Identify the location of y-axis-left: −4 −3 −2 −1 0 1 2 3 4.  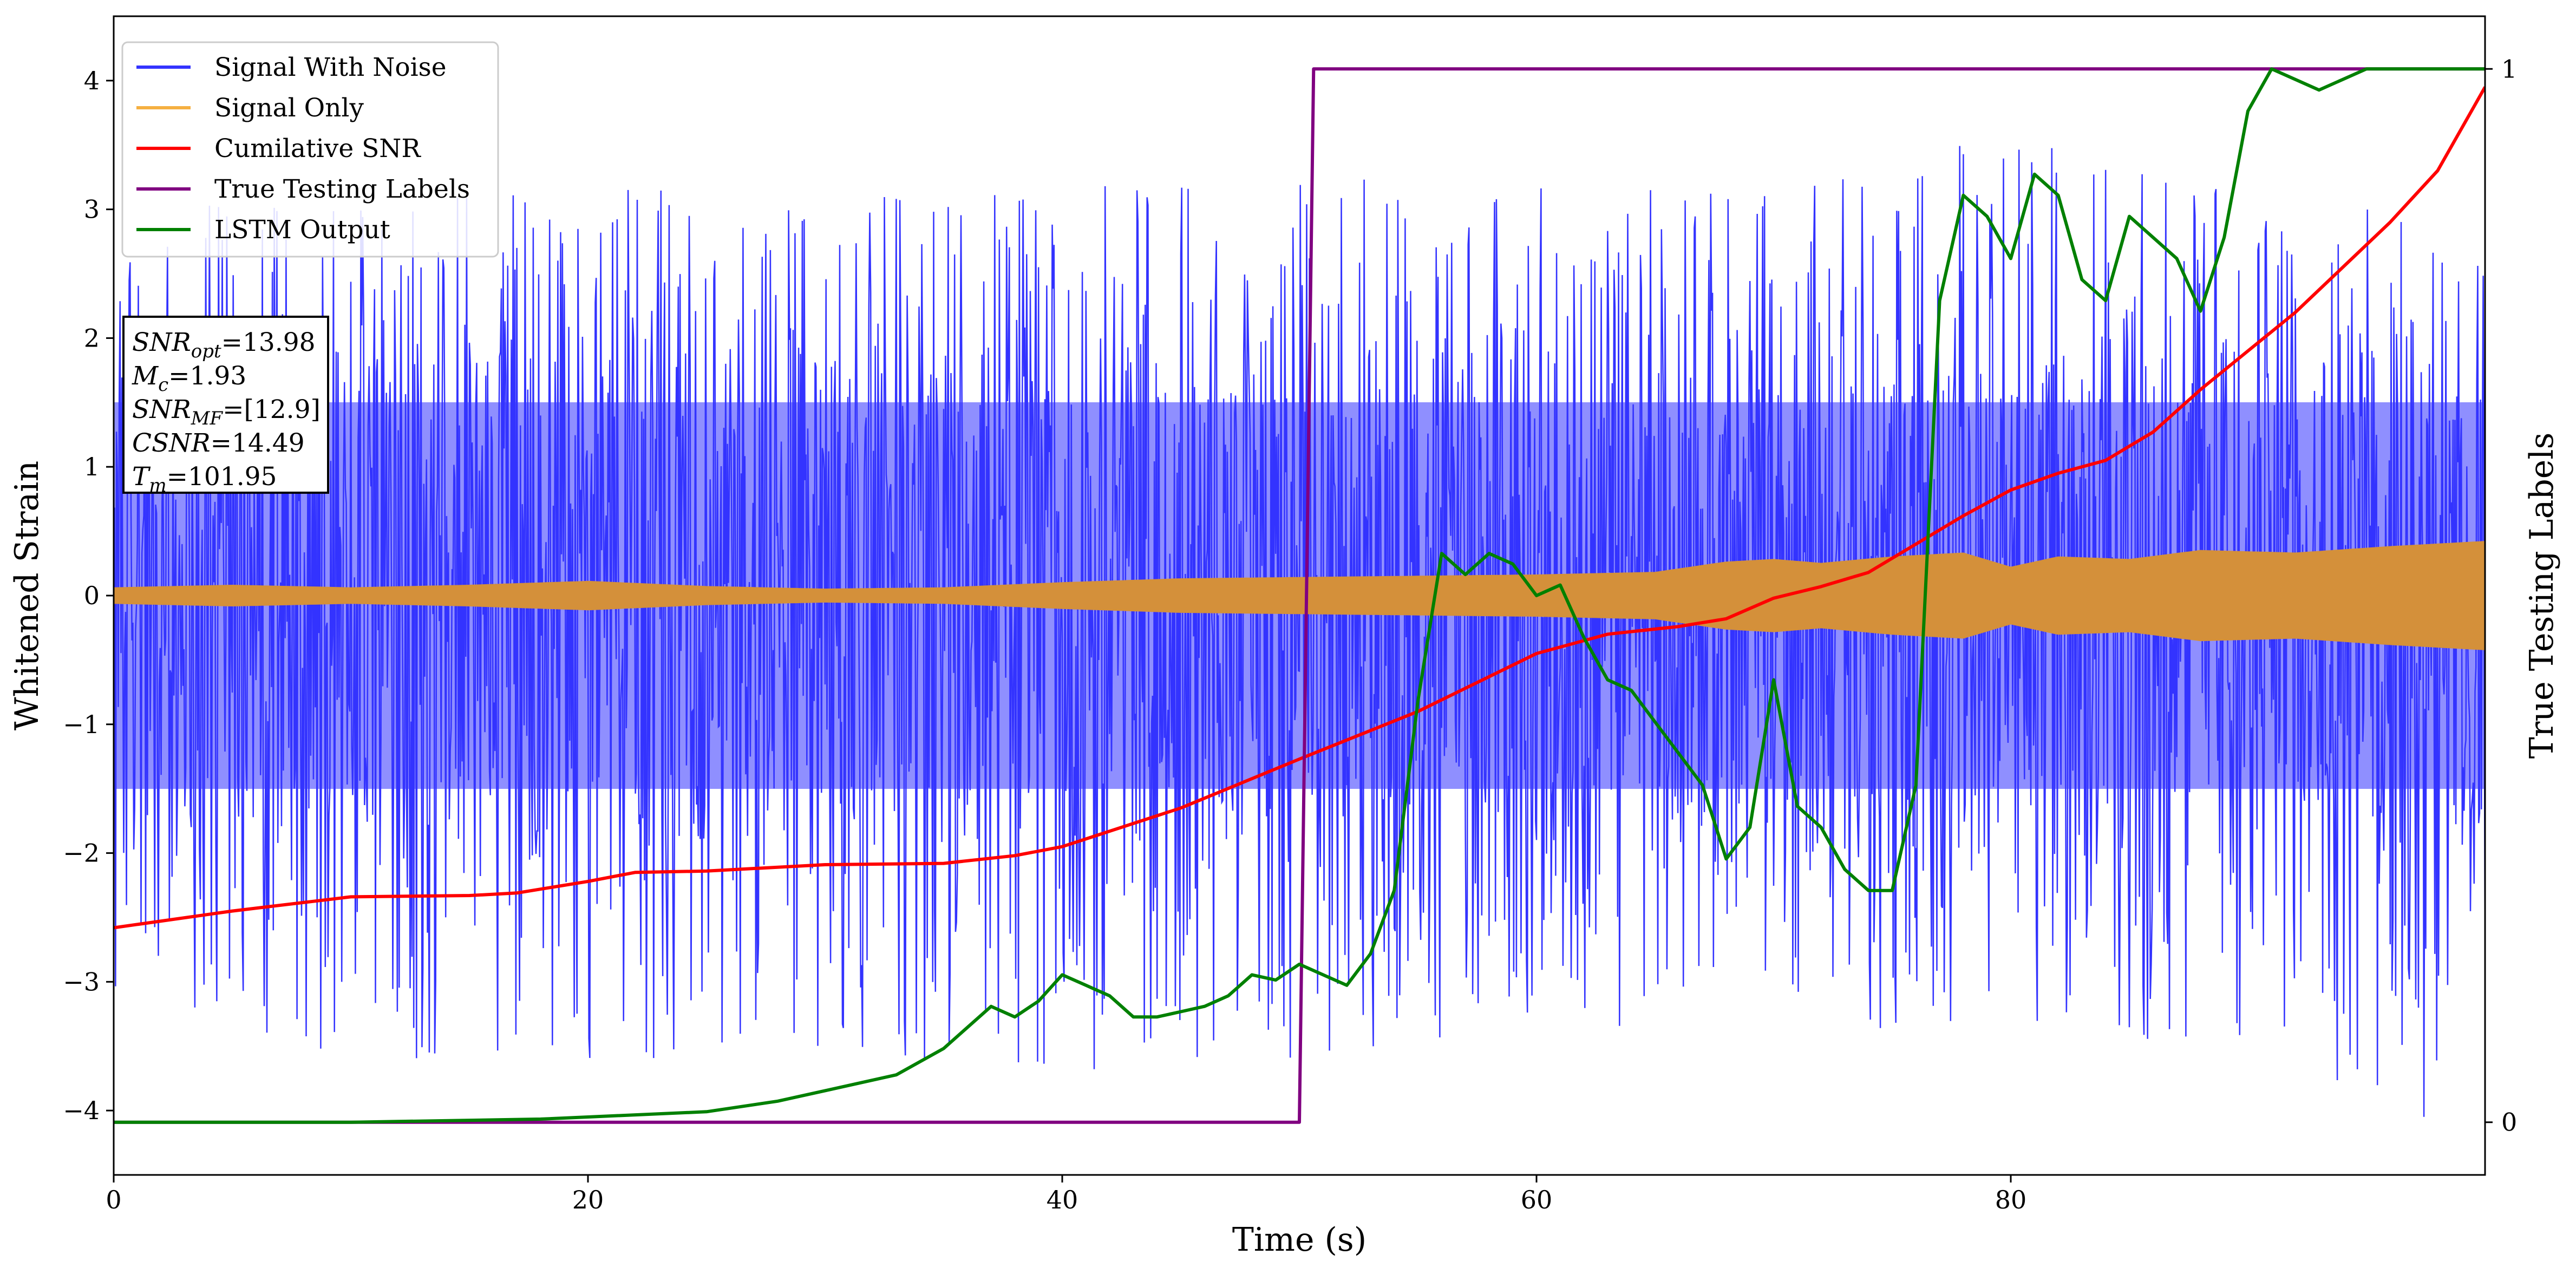
(88, 595).